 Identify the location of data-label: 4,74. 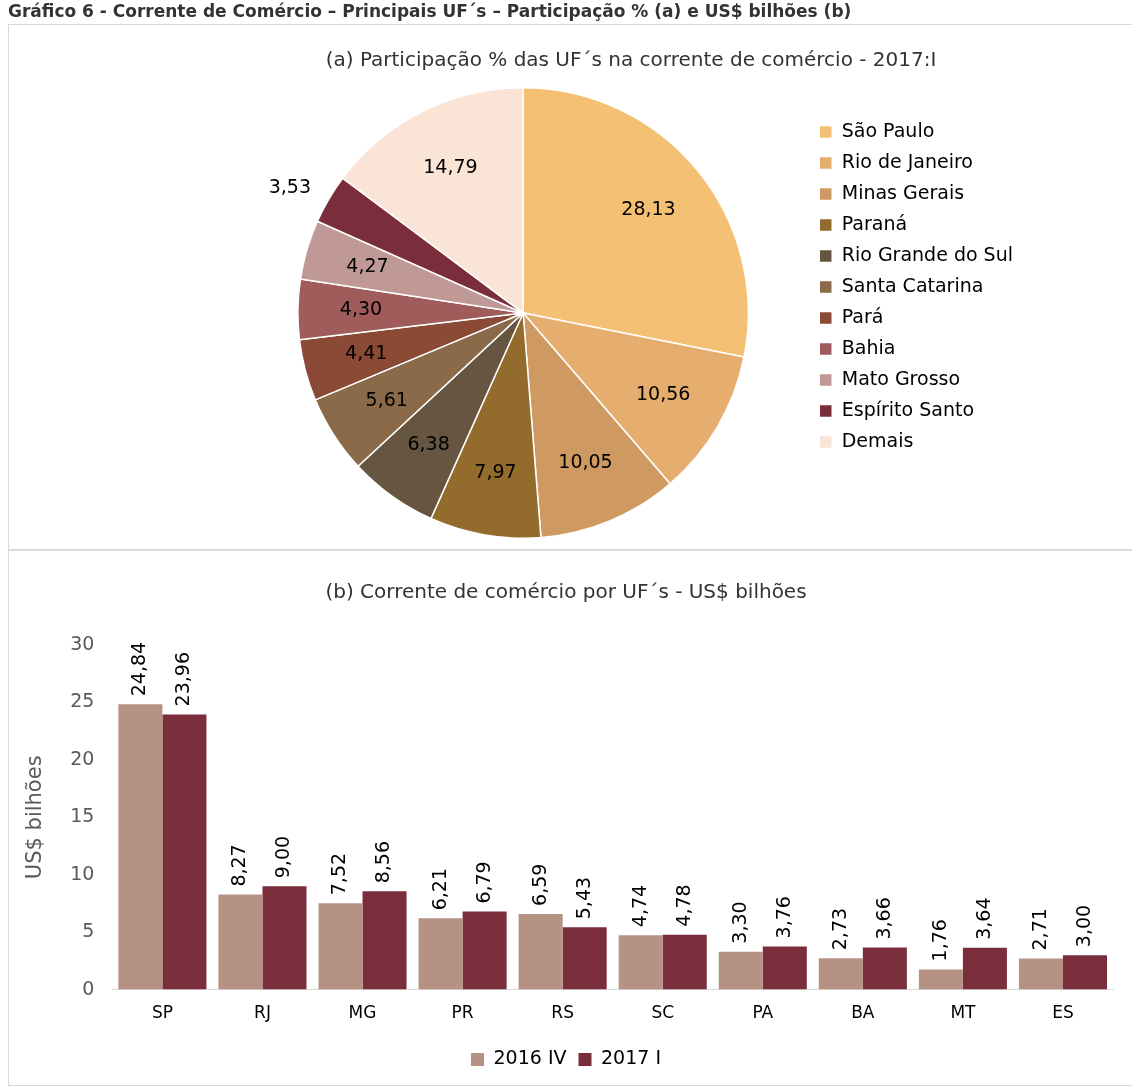
(638, 906).